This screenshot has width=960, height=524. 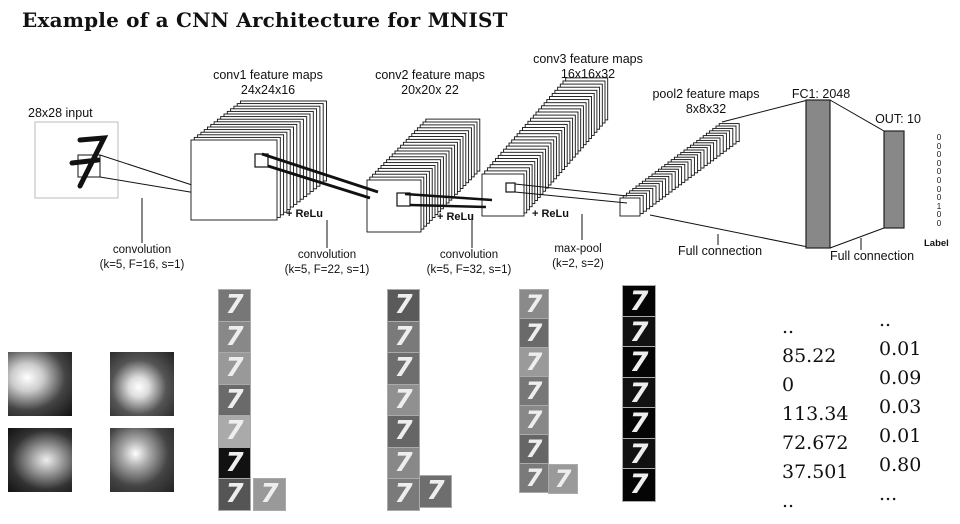 I want to click on op1-params: (k=5, F=16, s=1), so click(x=142, y=265).